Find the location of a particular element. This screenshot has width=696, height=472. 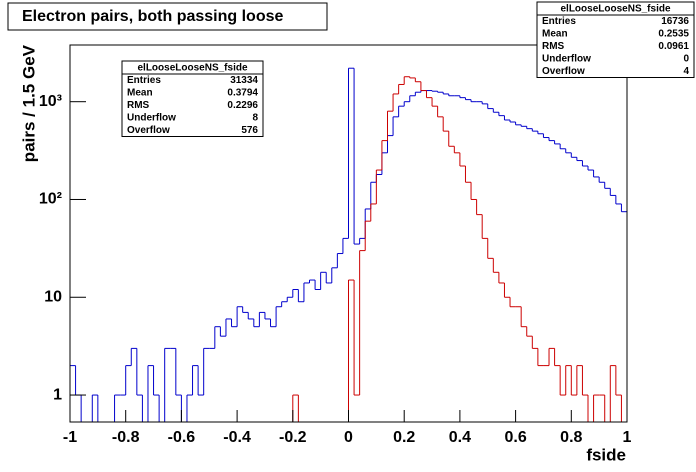

stats-value: 4 is located at coordinates (686, 71).